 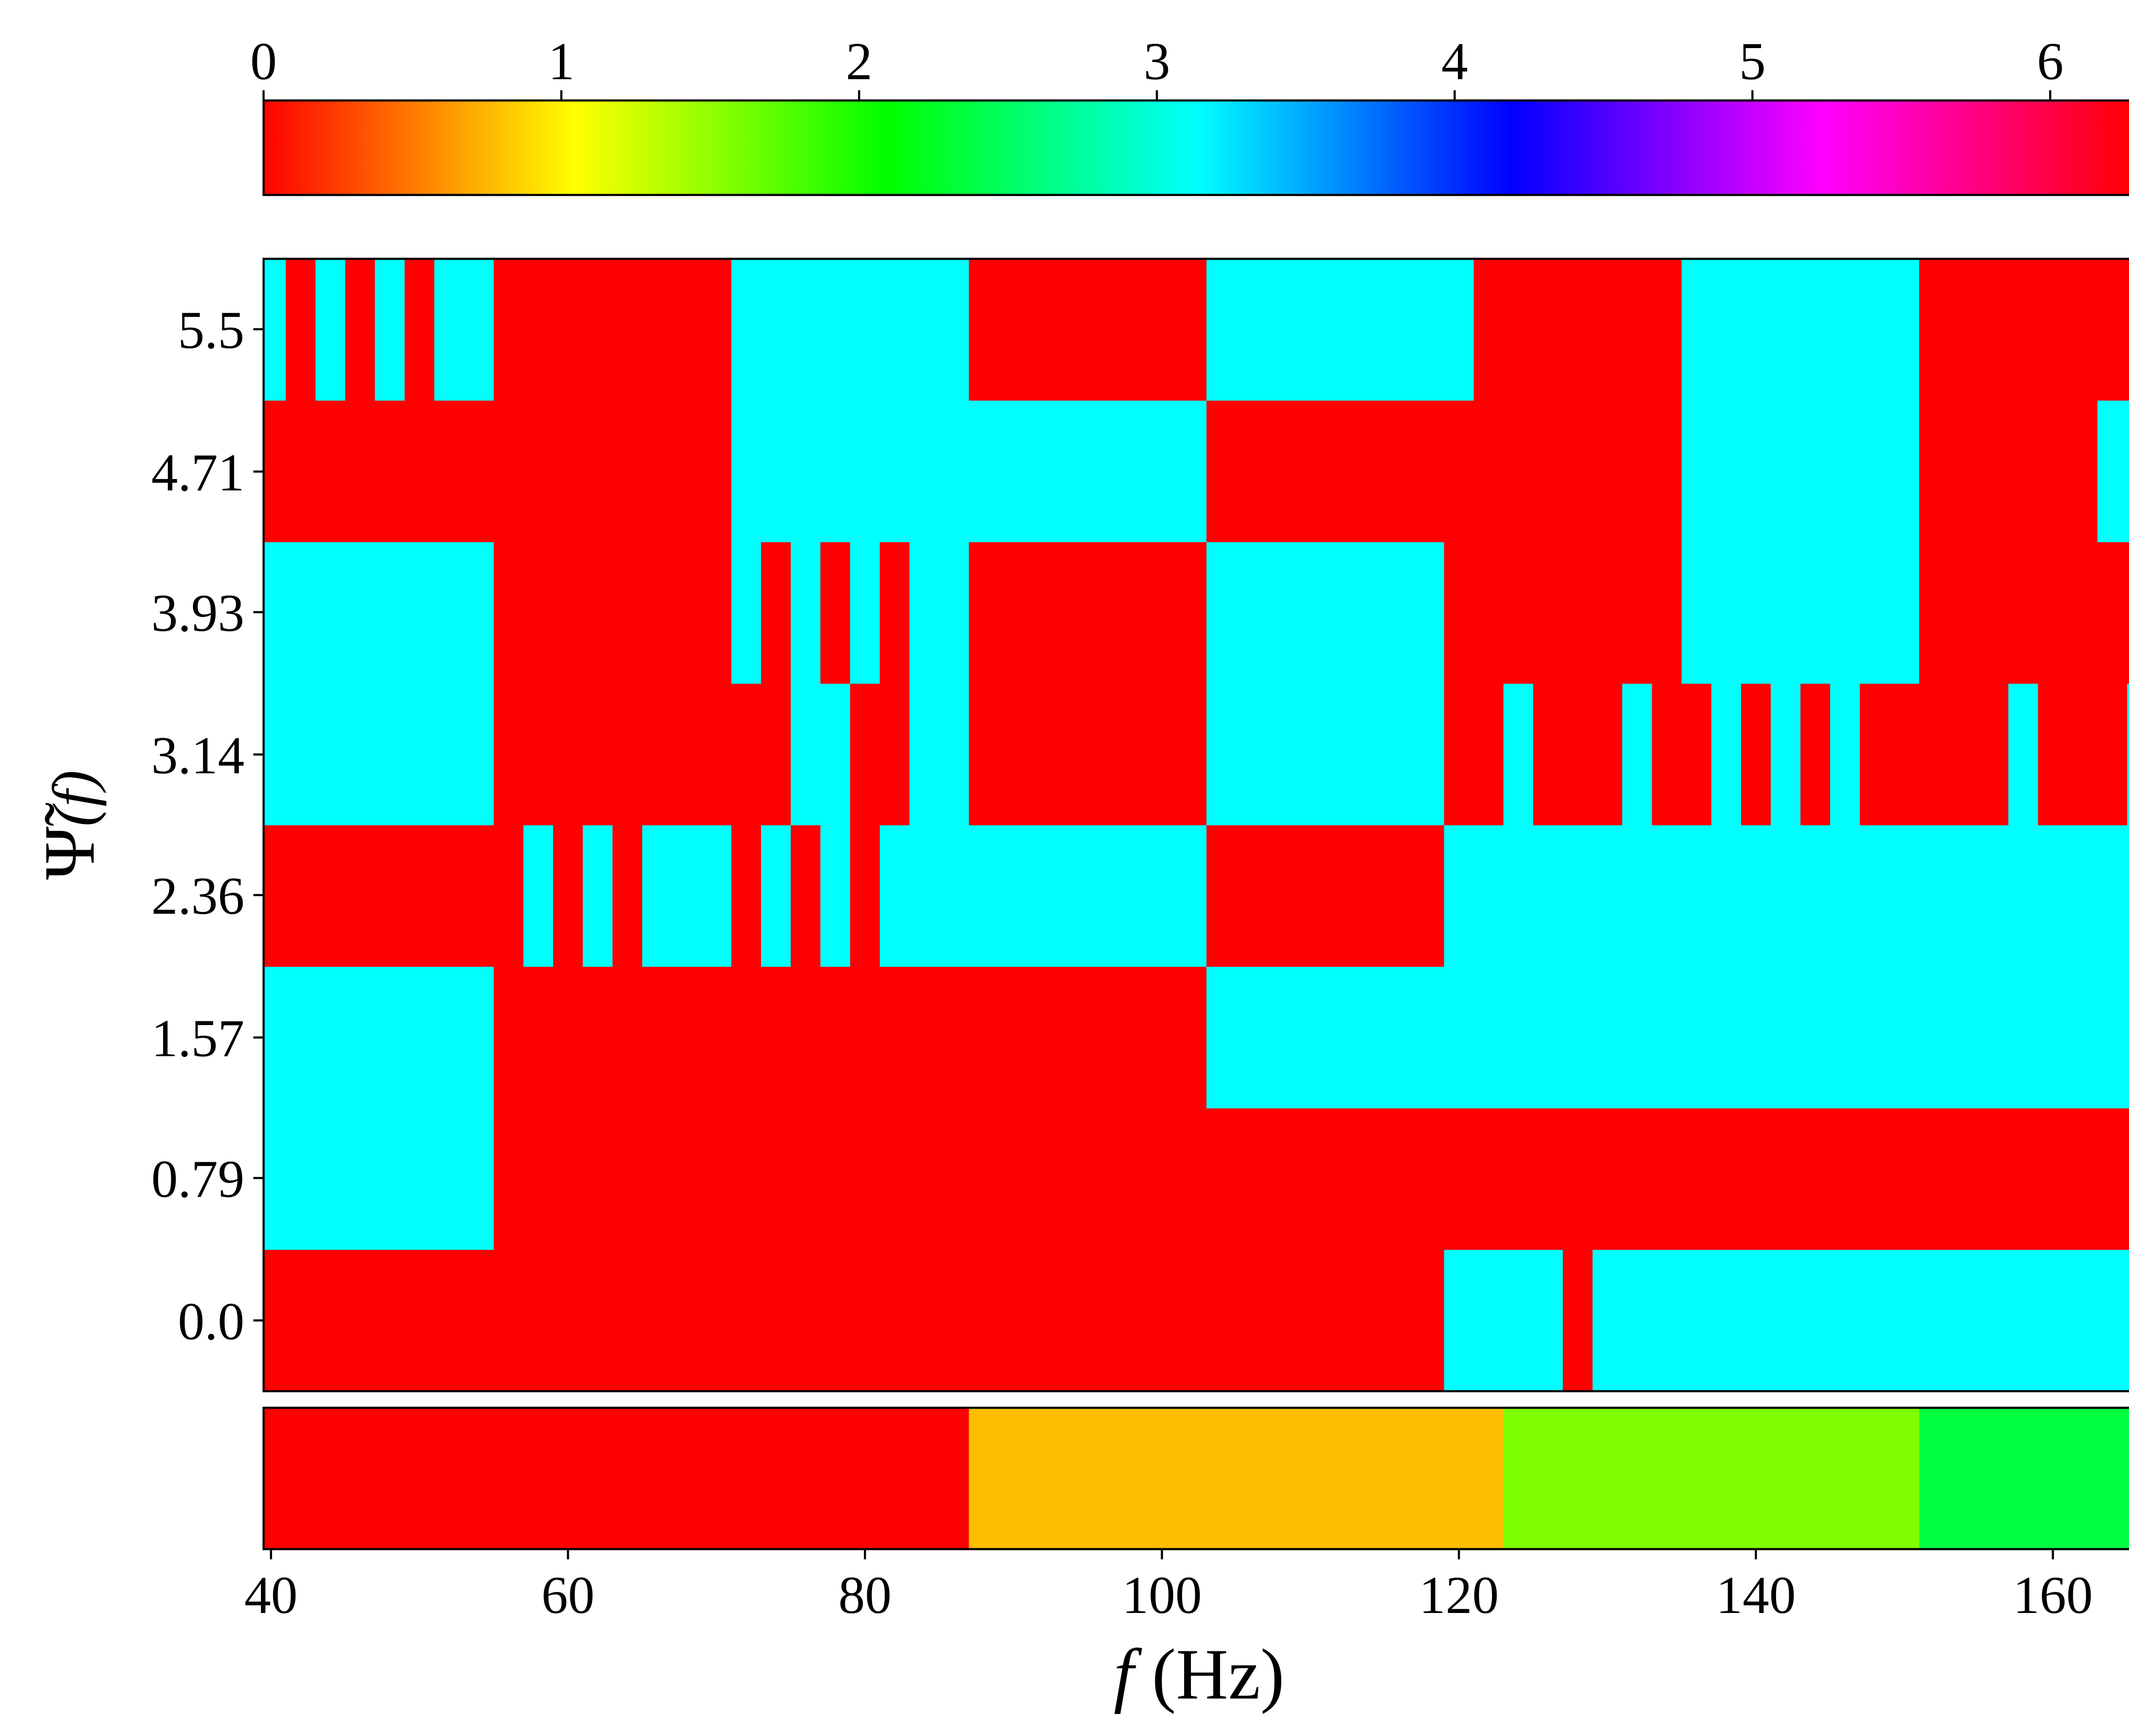 I want to click on y-tick-label: 4.71, so click(x=197, y=473).